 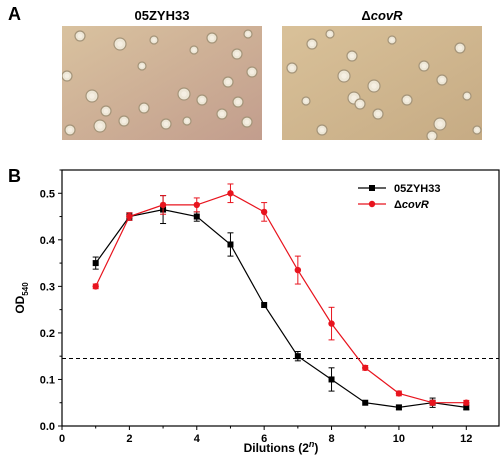 I want to click on colony-photo-wild-type, so click(x=162, y=83).